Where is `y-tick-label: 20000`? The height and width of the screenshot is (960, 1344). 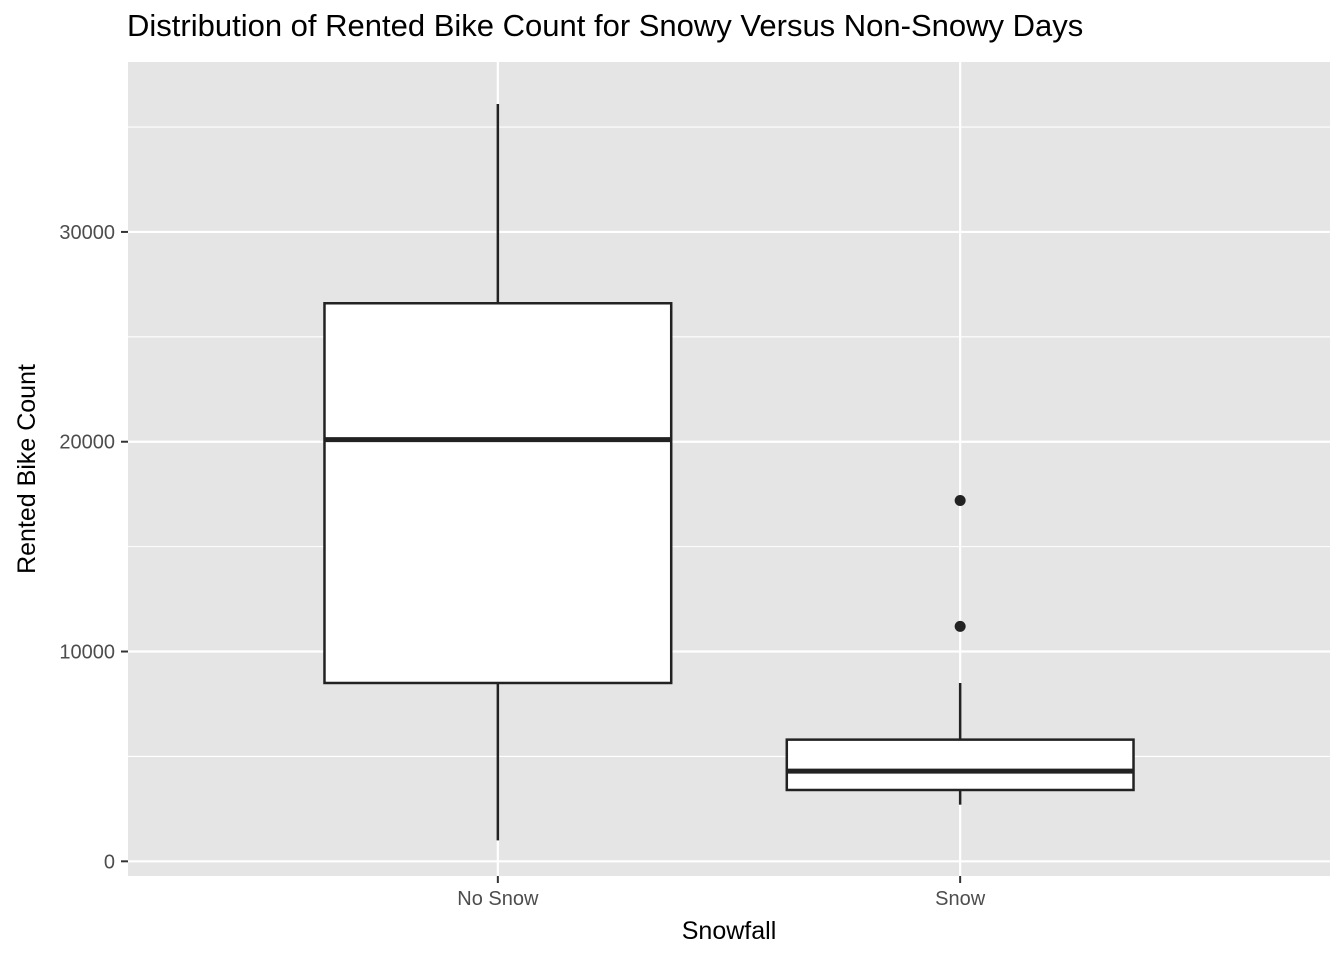
y-tick-label: 20000 is located at coordinates (87, 443).